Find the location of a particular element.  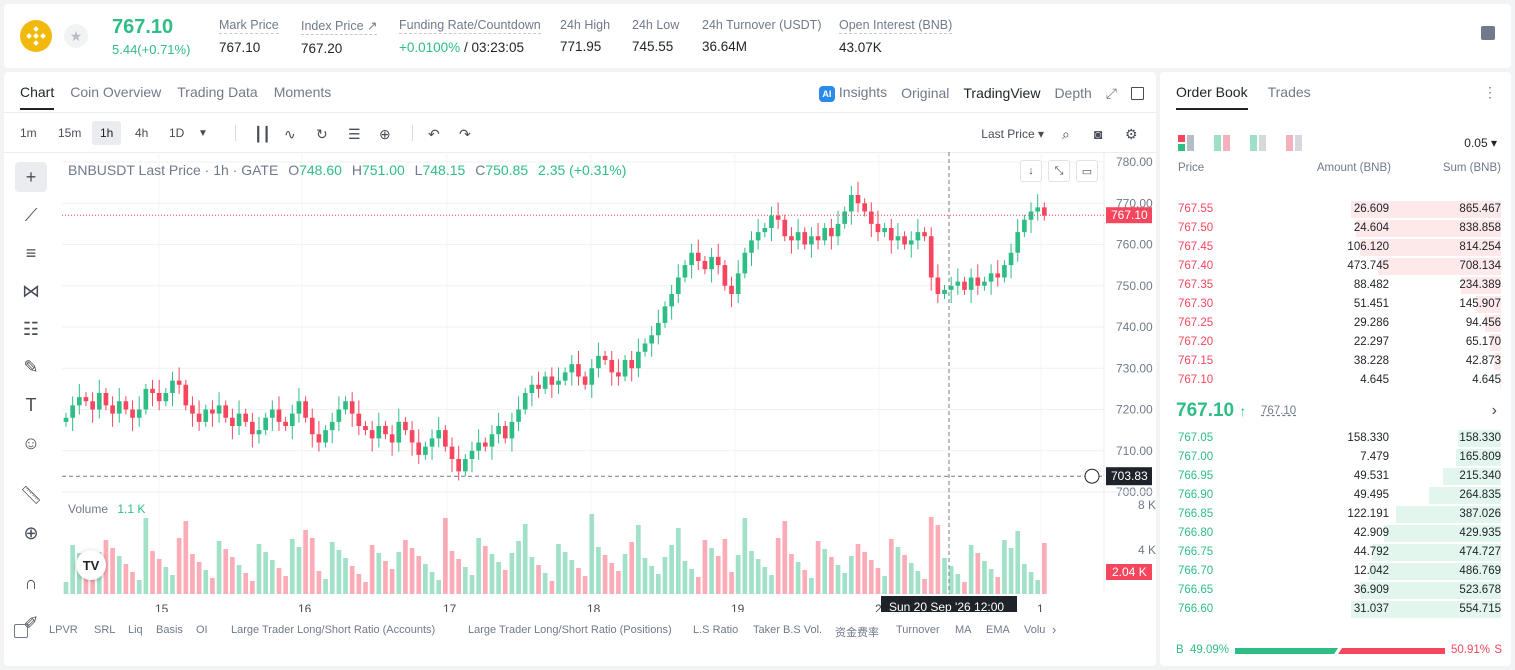

timeframe-dropdown-icon: ▼ is located at coordinates (203, 133).